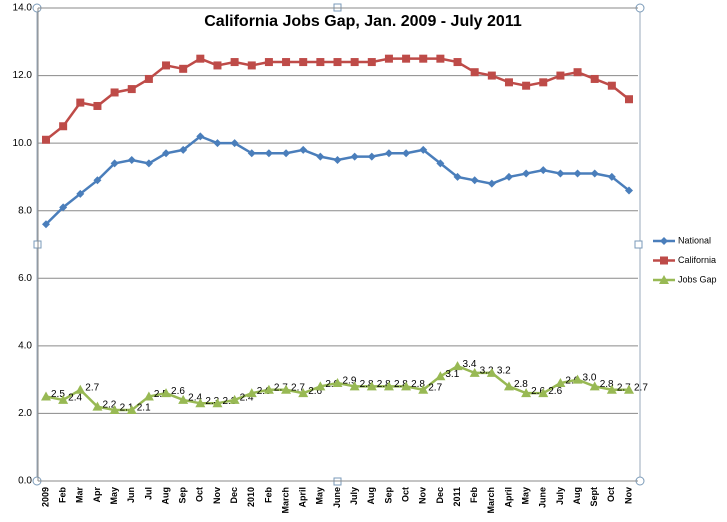 This screenshot has width=727, height=522. What do you see at coordinates (491, 500) in the screenshot?
I see `x-tick-label: March` at bounding box center [491, 500].